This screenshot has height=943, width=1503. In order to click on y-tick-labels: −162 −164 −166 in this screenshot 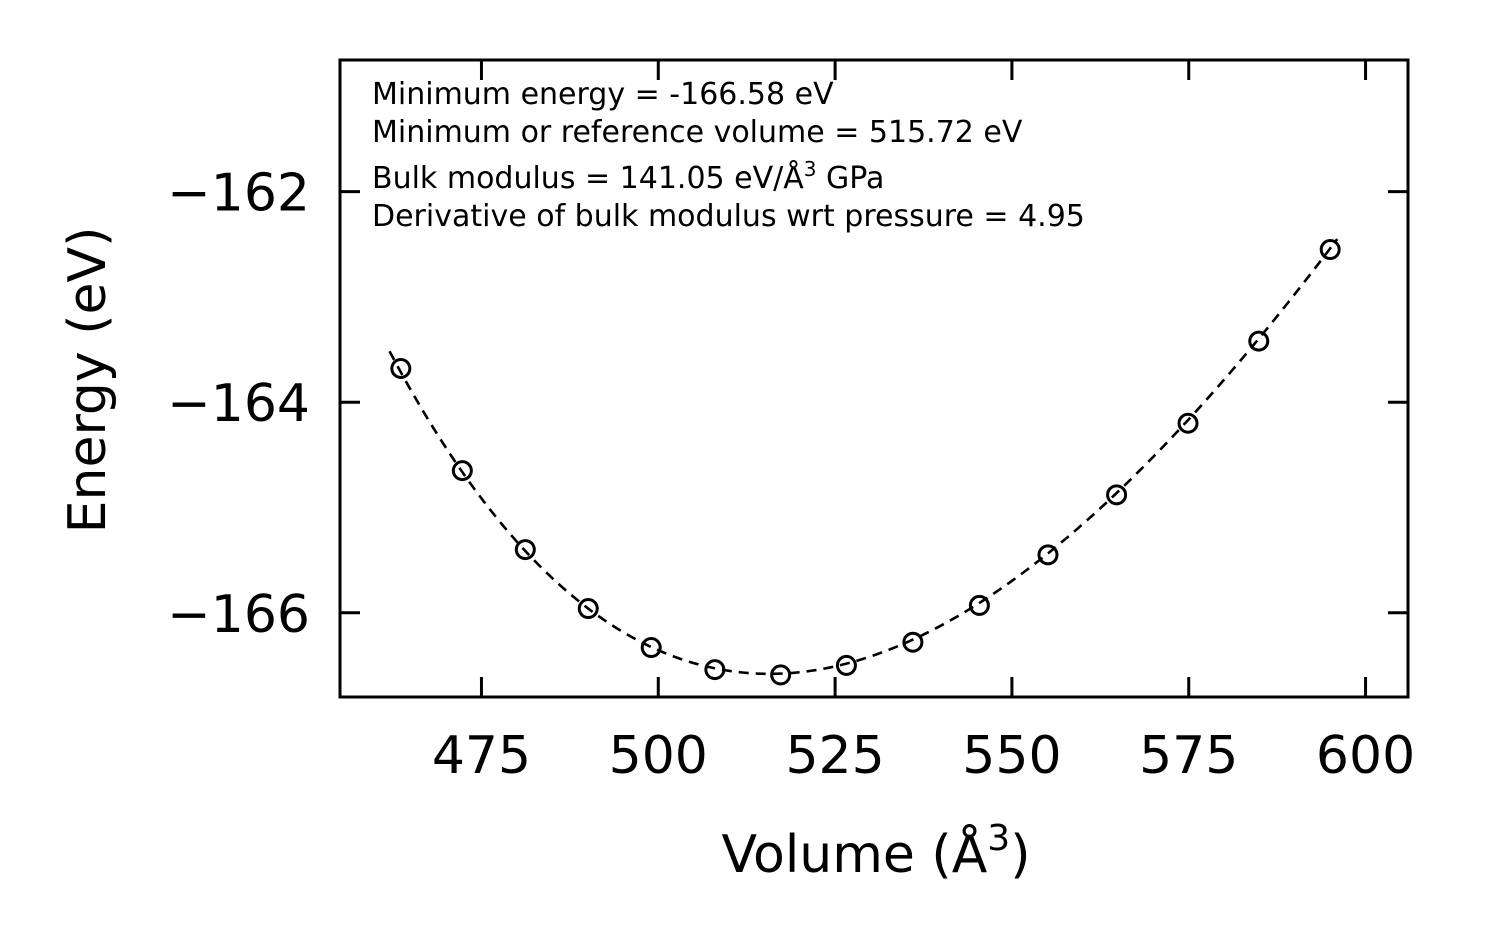, I will do `click(238, 404)`.